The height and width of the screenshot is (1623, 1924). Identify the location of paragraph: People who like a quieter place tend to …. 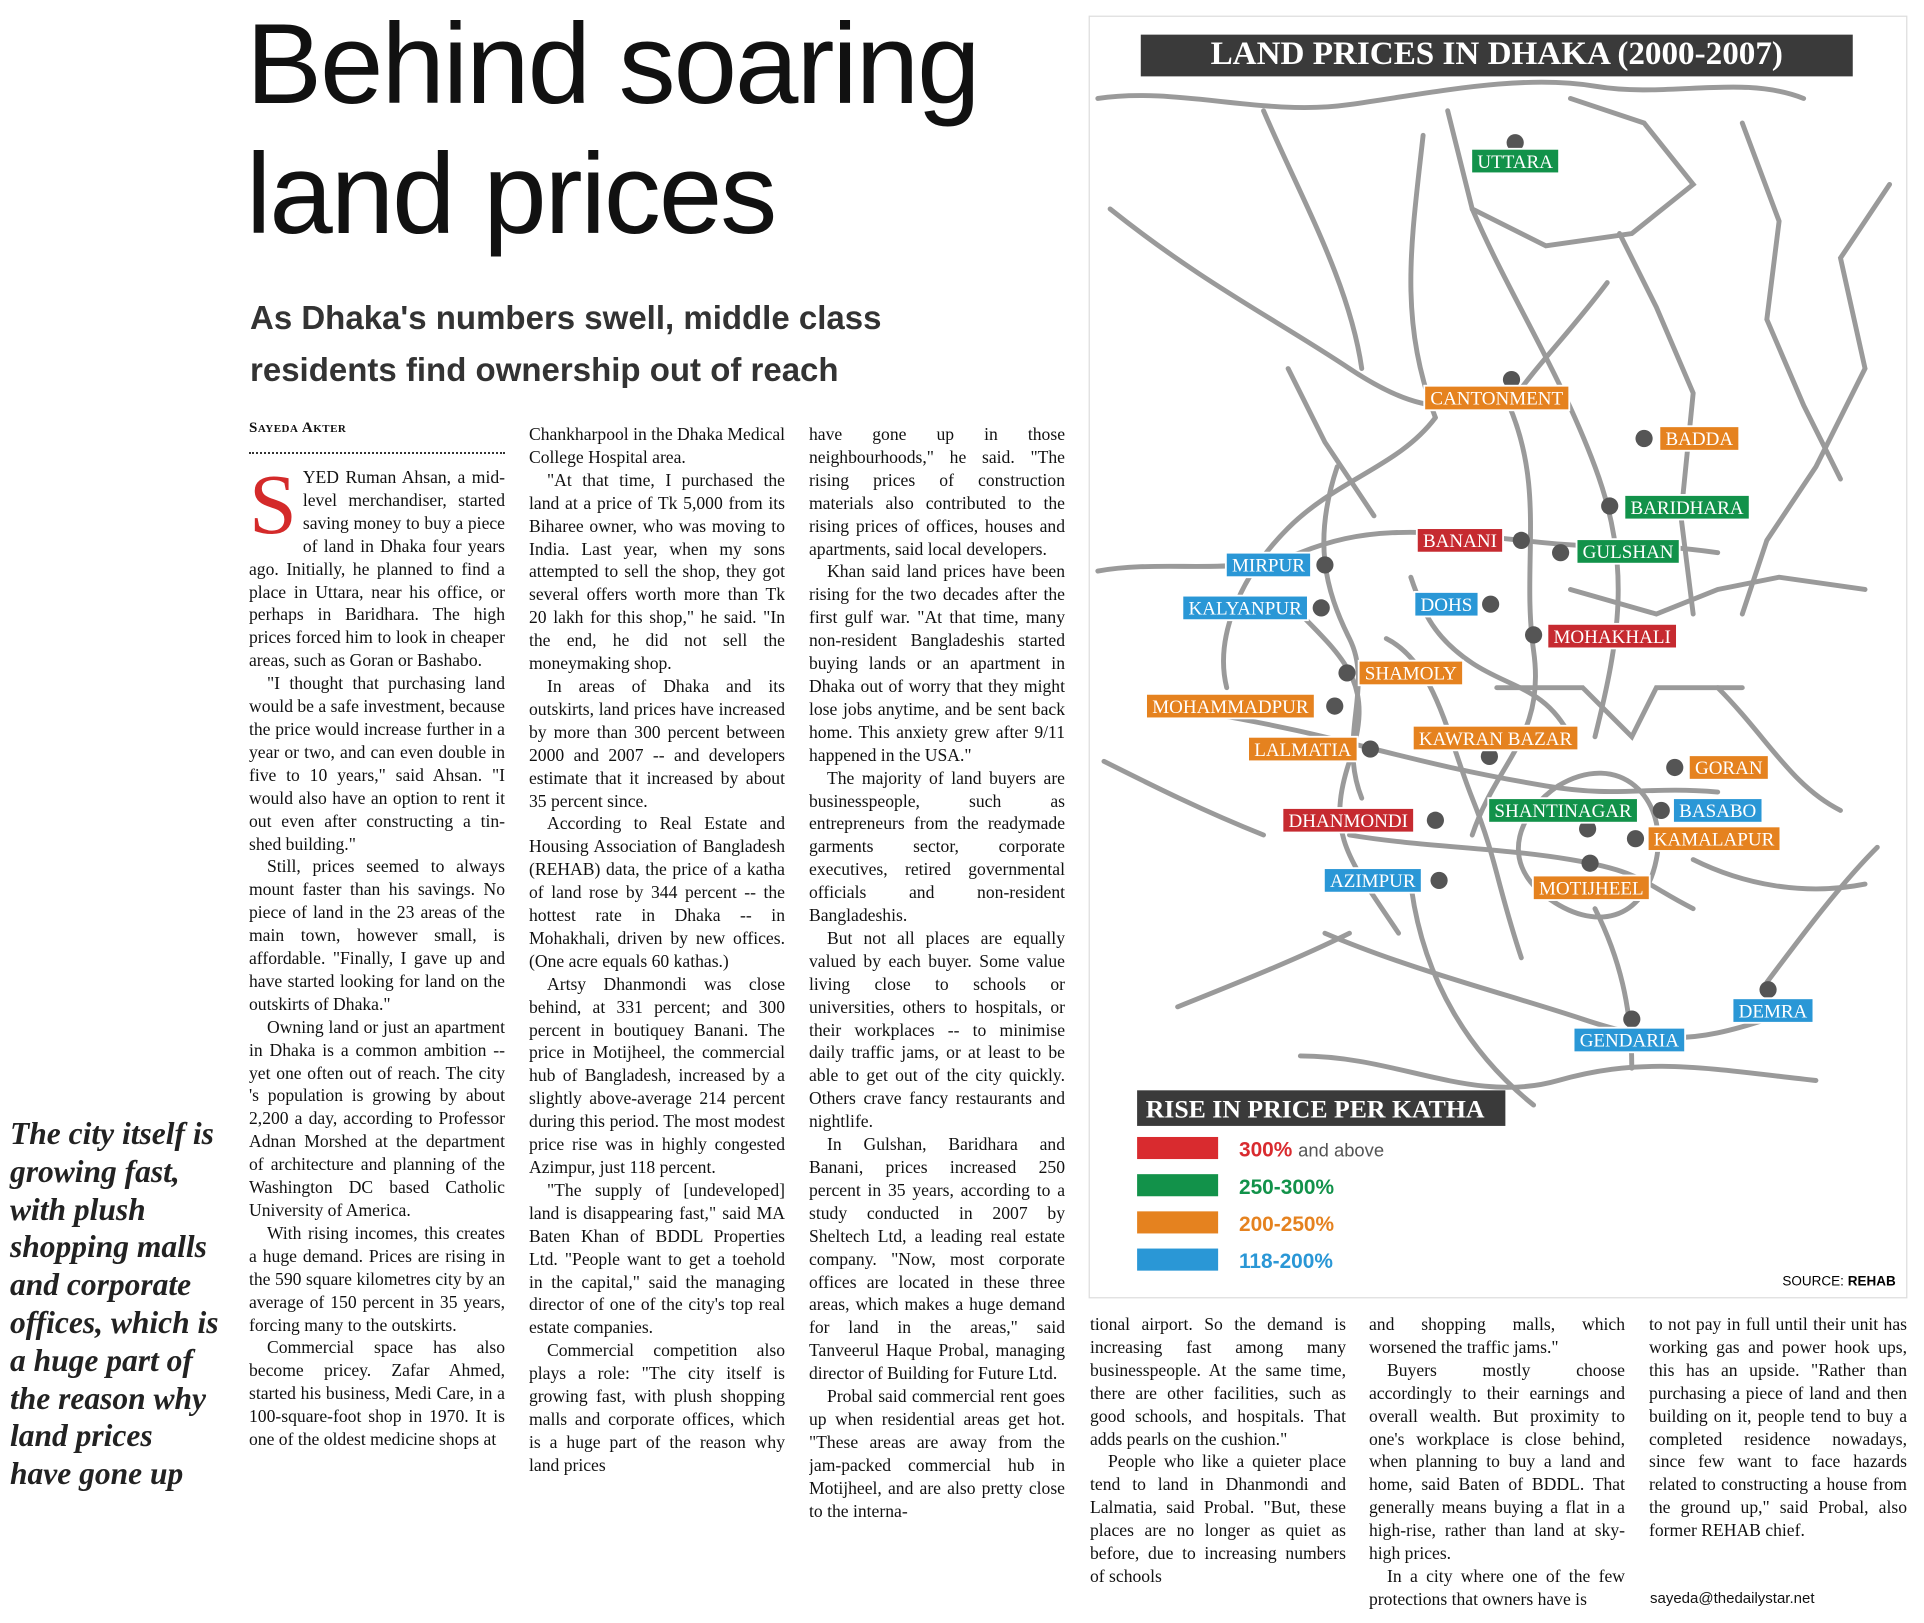
(1218, 1518).